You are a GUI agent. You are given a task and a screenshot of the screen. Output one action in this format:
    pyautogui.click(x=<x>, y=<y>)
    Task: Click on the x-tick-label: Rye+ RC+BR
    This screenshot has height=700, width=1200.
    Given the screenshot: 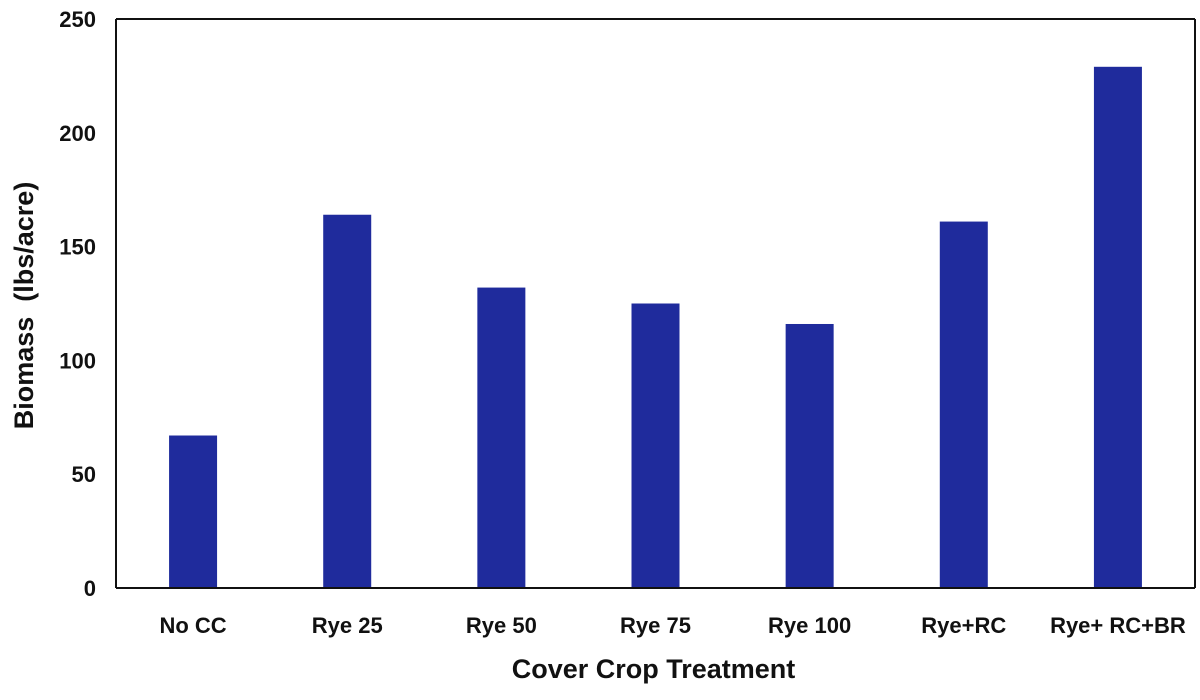 What is the action you would take?
    pyautogui.click(x=1118, y=625)
    